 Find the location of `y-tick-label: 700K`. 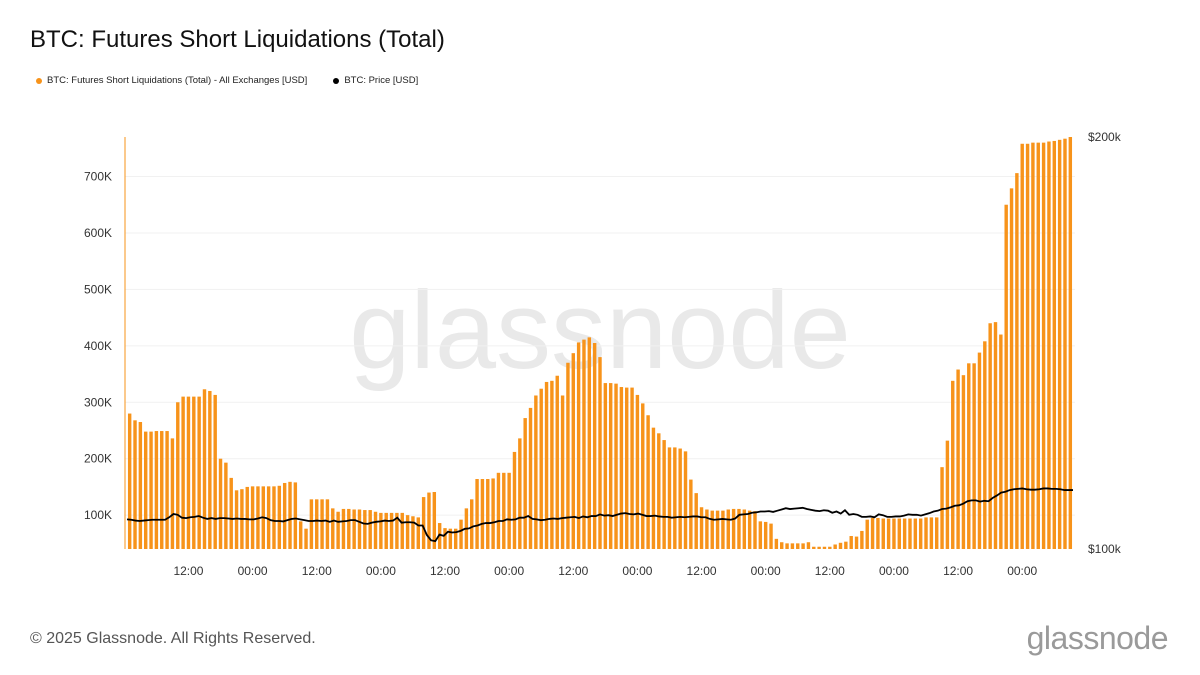

y-tick-label: 700K is located at coordinates (98, 177).